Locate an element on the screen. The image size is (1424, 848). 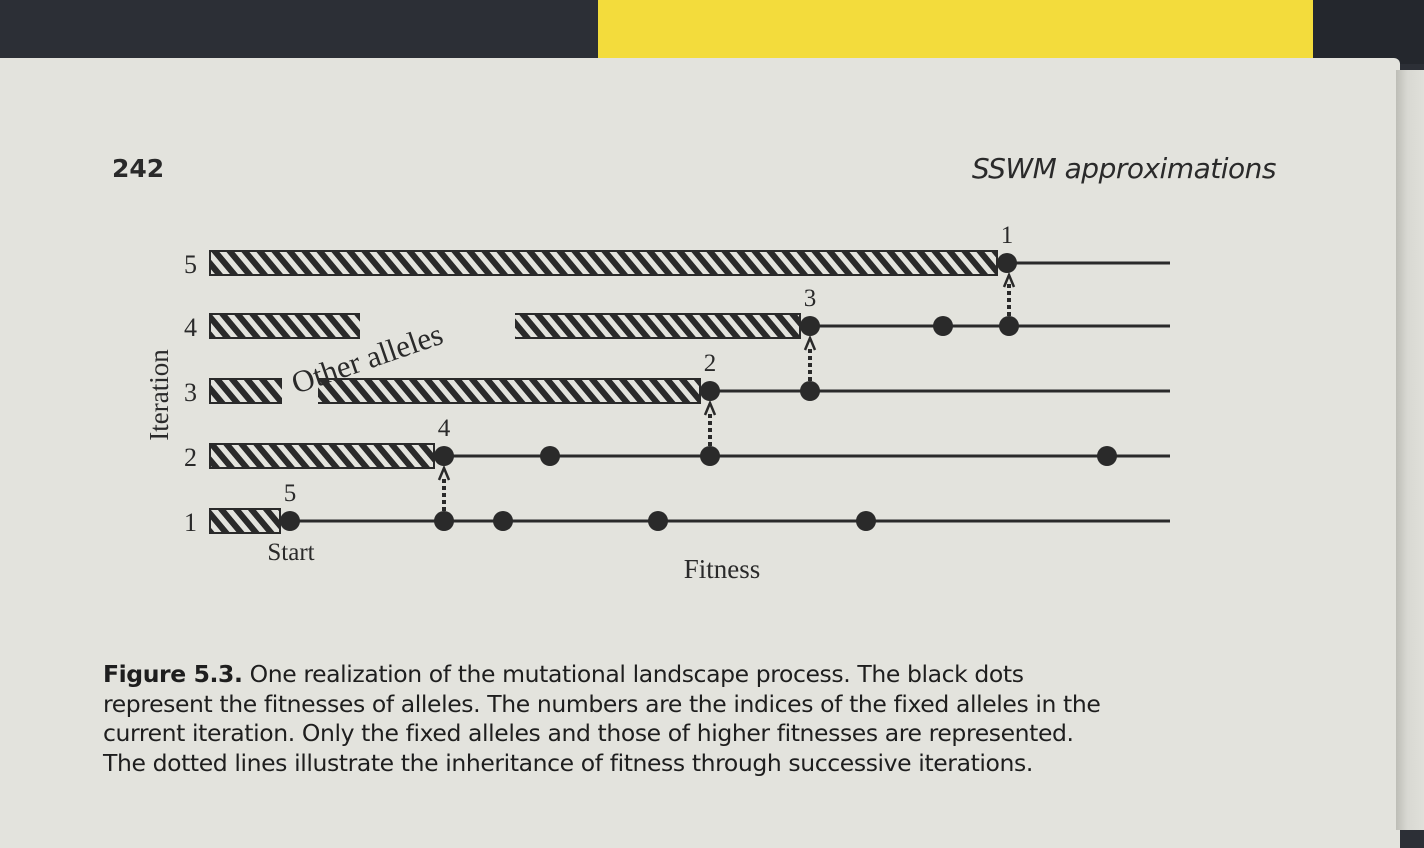
fixed-allele-label: 2 is located at coordinates (710, 363).